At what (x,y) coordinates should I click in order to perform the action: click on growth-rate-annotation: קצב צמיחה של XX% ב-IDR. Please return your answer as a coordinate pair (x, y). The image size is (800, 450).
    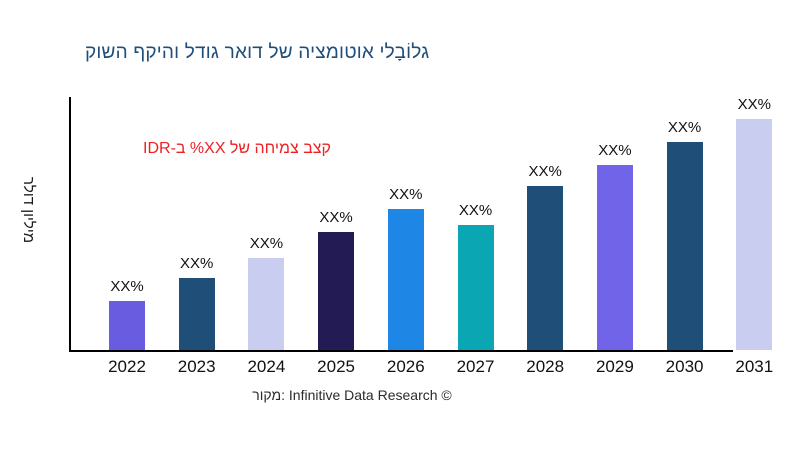
    Looking at the image, I should click on (237, 148).